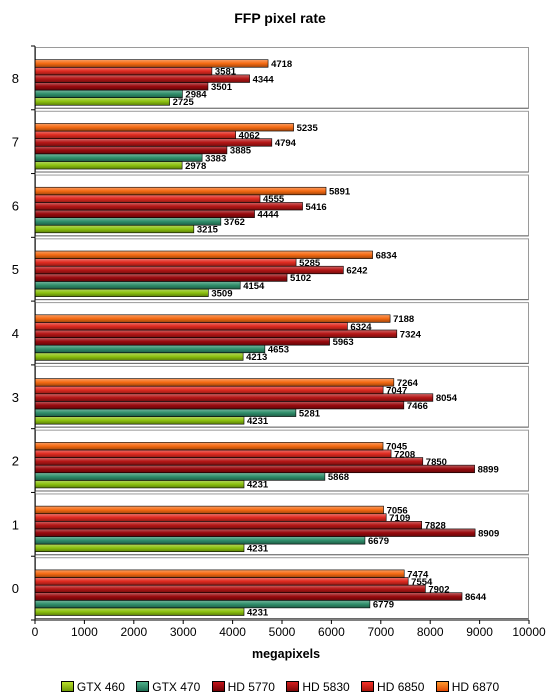  What do you see at coordinates (133, 632) in the screenshot?
I see `x-tick-label: 2000` at bounding box center [133, 632].